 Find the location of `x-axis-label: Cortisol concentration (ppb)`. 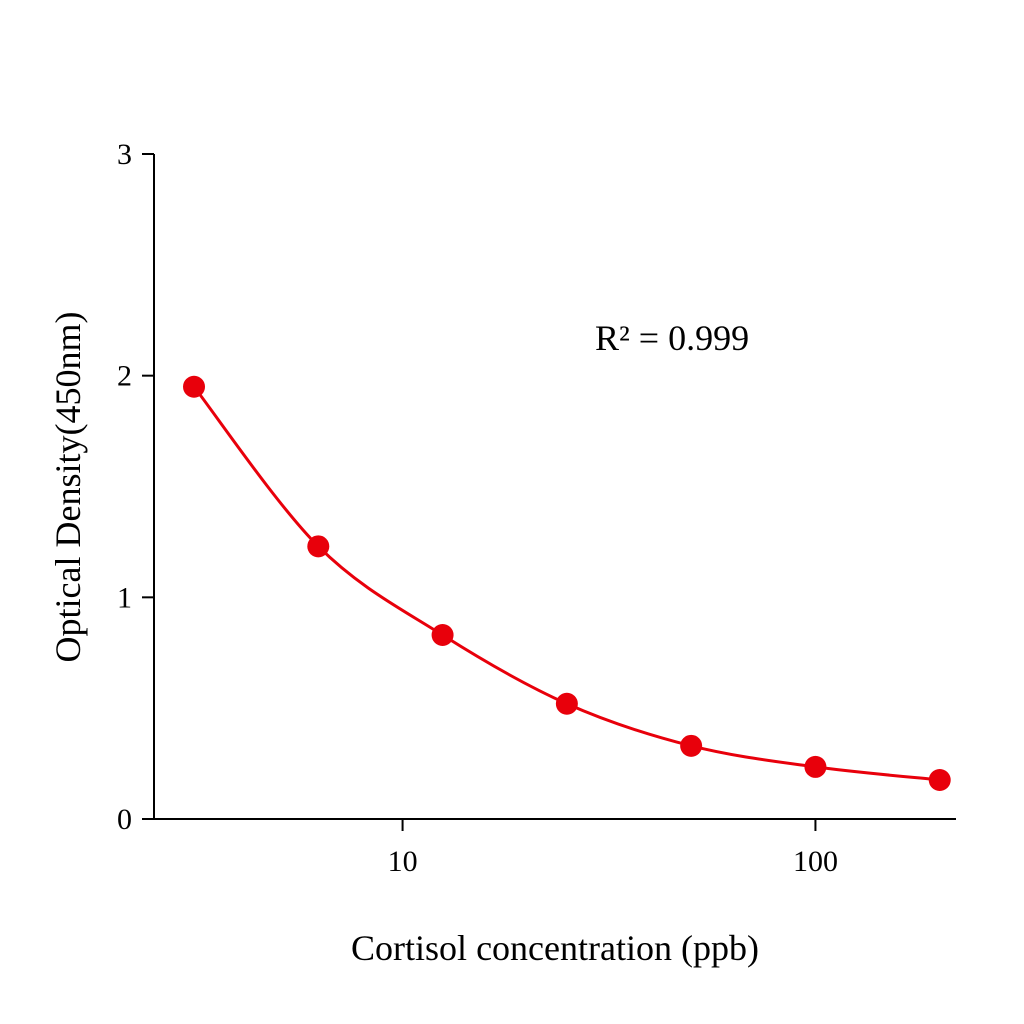

x-axis-label: Cortisol concentration (ppb) is located at coordinates (555, 948).